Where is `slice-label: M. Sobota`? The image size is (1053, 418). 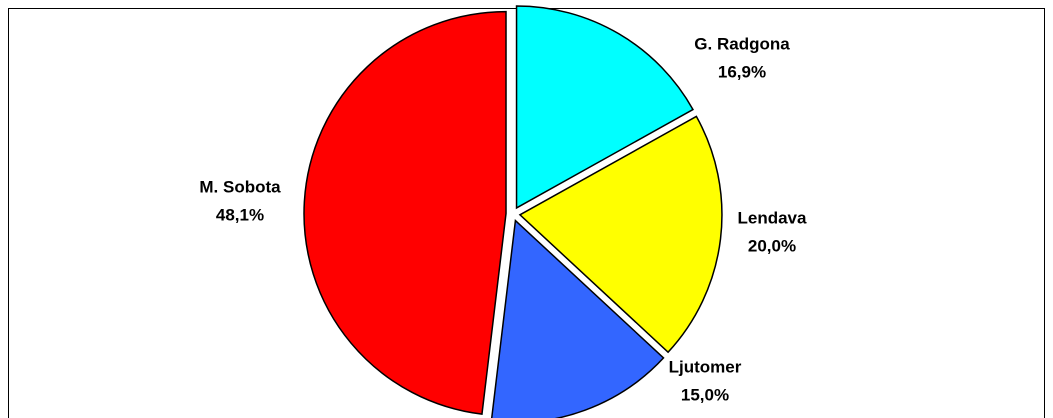
slice-label: M. Sobota is located at coordinates (240, 186).